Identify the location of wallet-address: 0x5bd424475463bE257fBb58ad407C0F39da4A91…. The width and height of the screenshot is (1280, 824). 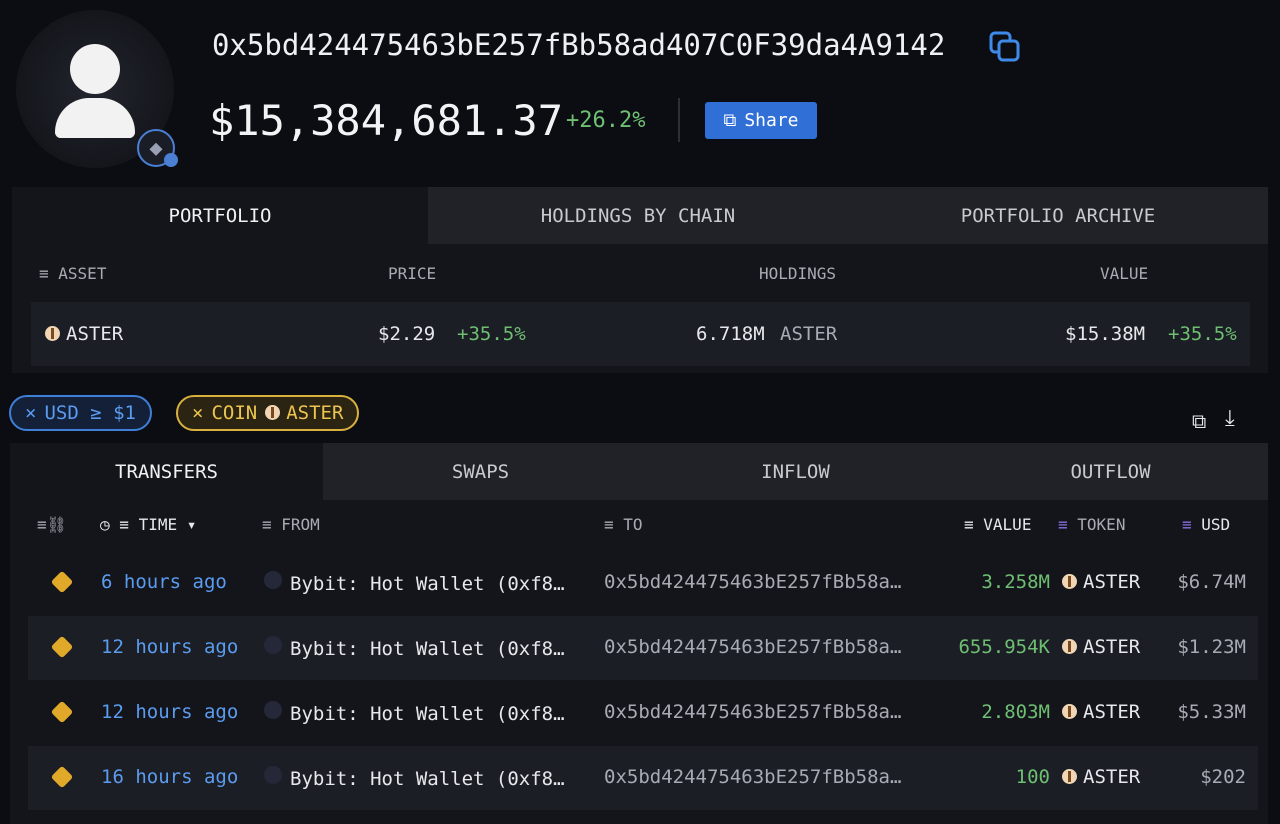
(579, 45).